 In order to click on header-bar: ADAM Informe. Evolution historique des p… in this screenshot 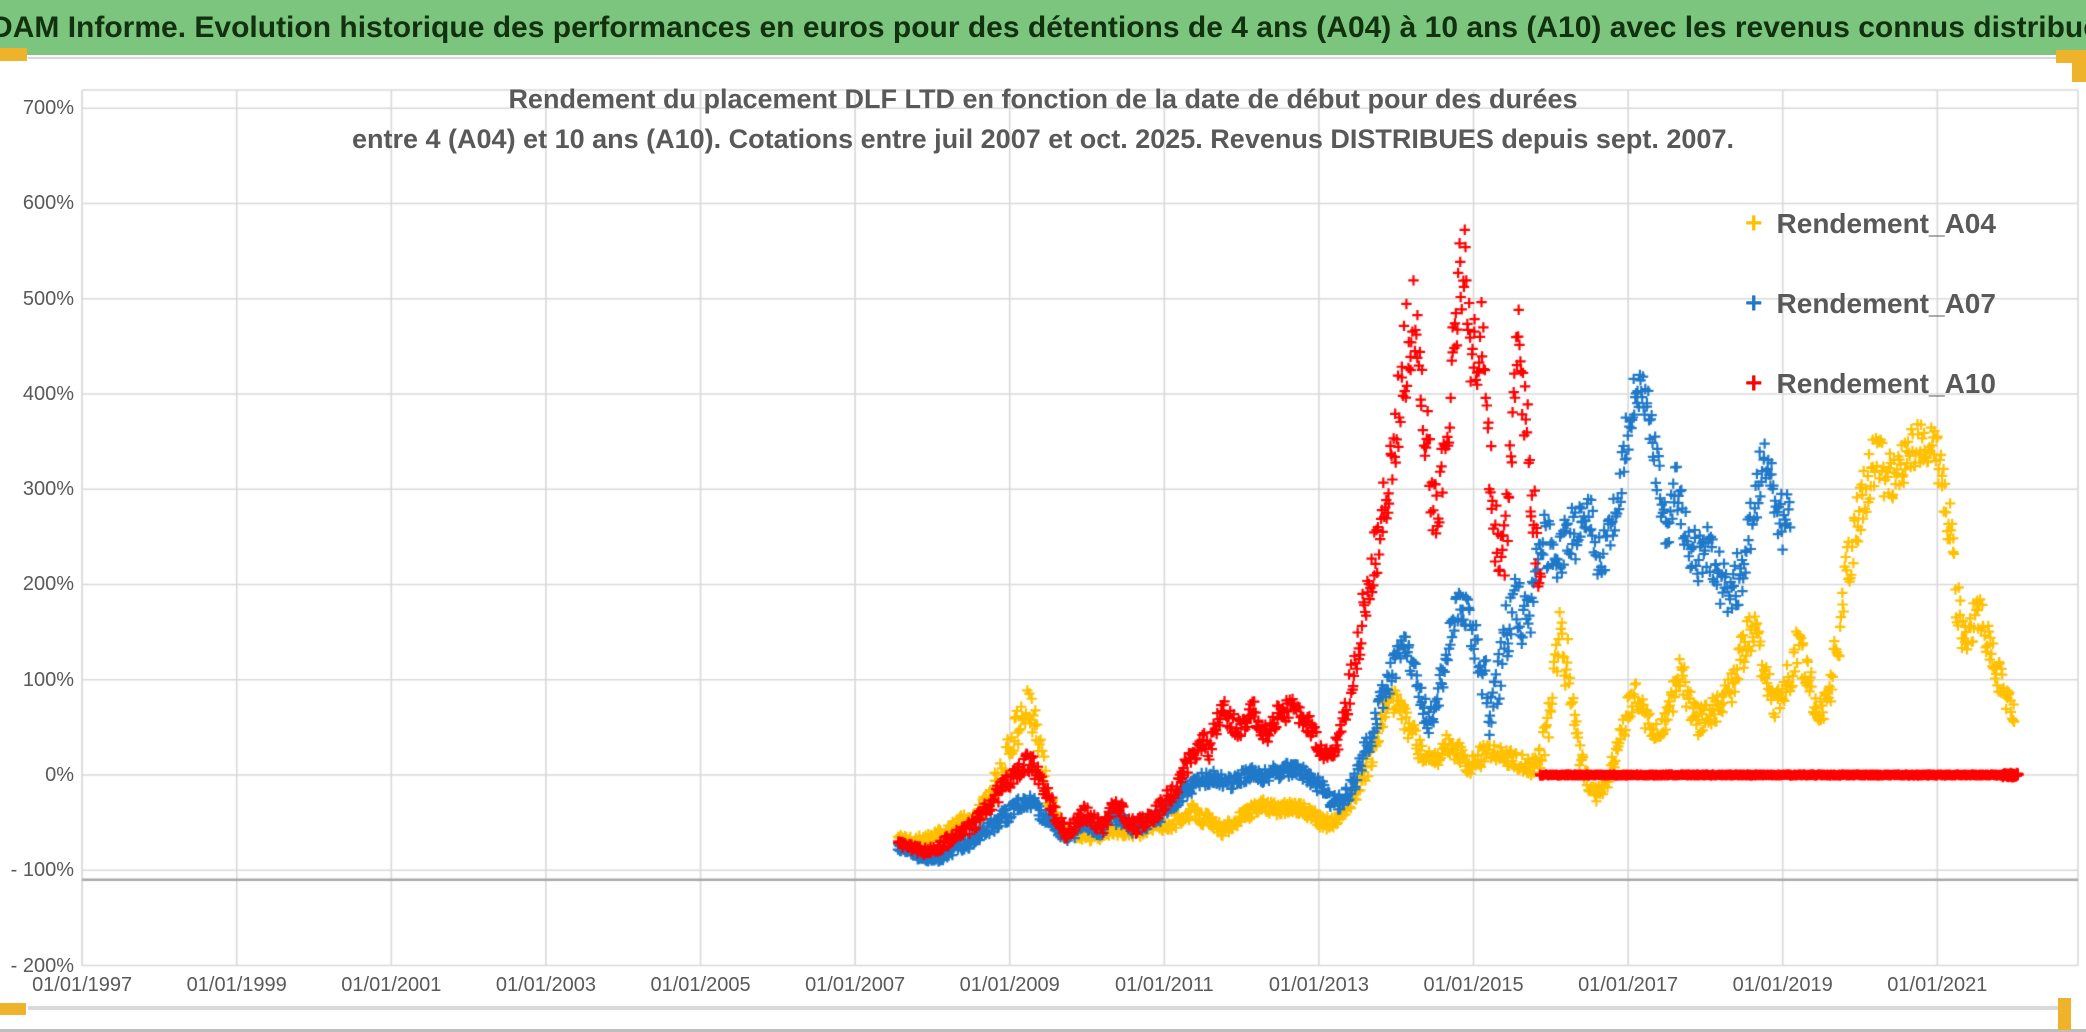, I will do `click(1043, 27)`.